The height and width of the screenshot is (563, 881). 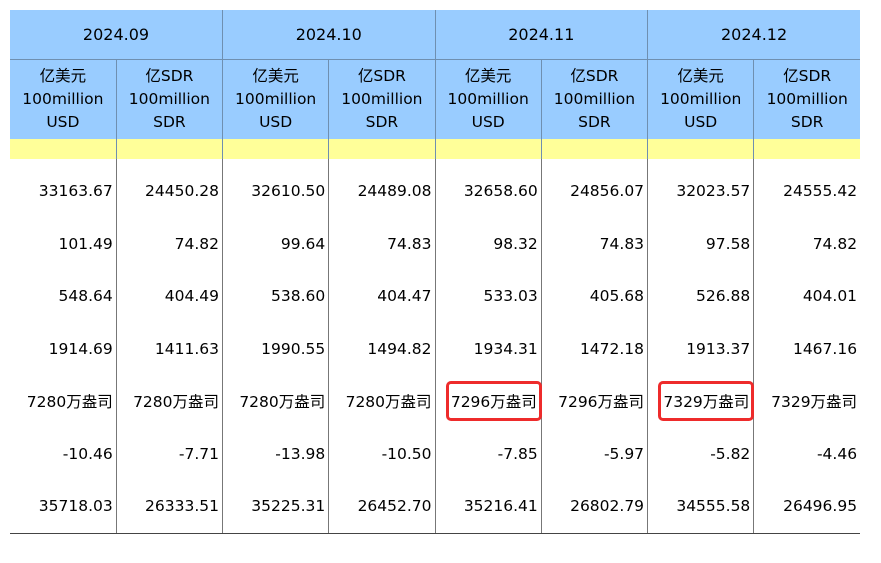 I want to click on table-cell: -7.71, so click(x=169, y=453).